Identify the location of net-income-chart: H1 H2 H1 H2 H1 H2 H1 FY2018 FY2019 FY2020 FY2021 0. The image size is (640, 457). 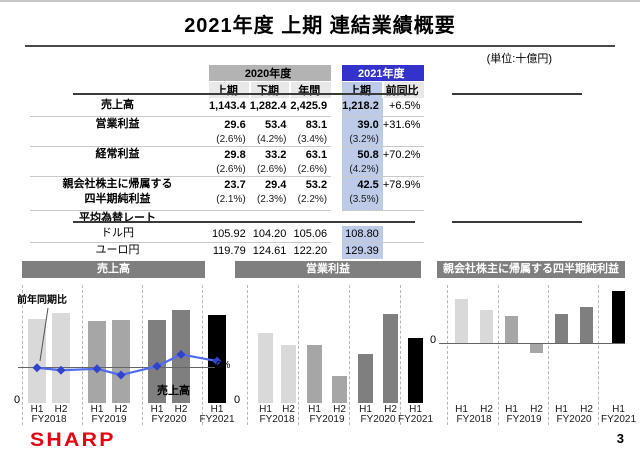
(533, 357).